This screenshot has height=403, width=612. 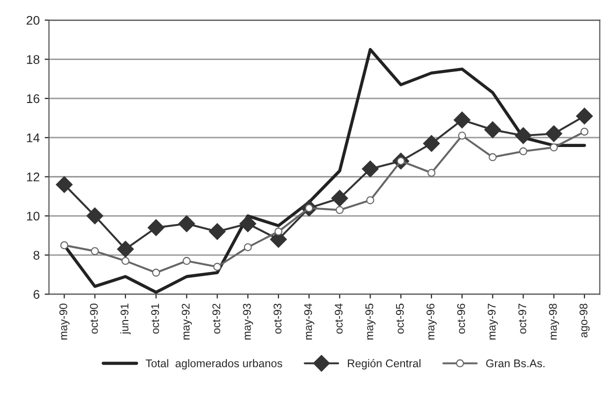 I want to click on y-tick-label: 16, so click(x=33, y=99).